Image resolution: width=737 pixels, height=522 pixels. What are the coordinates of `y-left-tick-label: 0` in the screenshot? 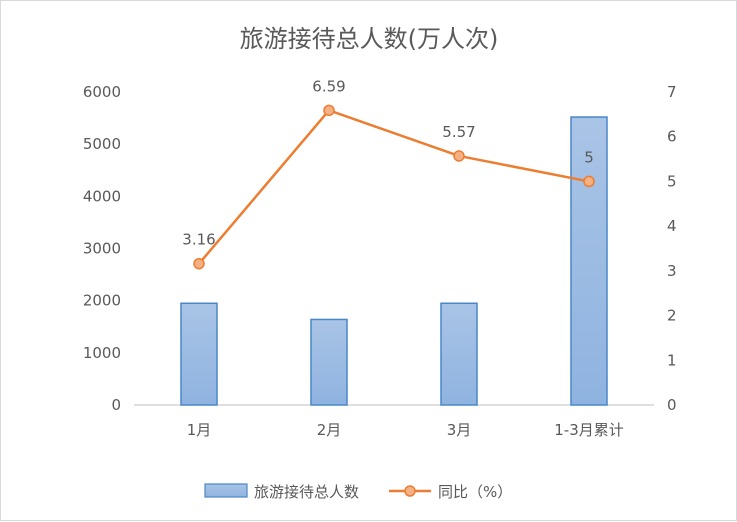 It's located at (116, 405).